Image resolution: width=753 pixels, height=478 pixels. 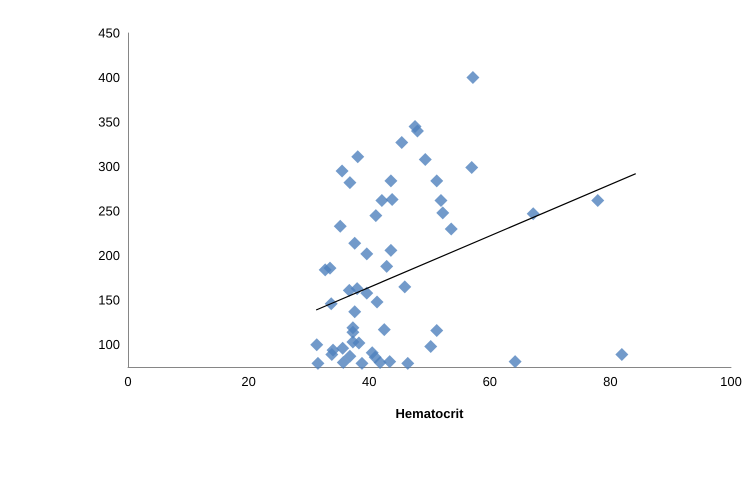 What do you see at coordinates (731, 381) in the screenshot?
I see `x-tick-label: 100` at bounding box center [731, 381].